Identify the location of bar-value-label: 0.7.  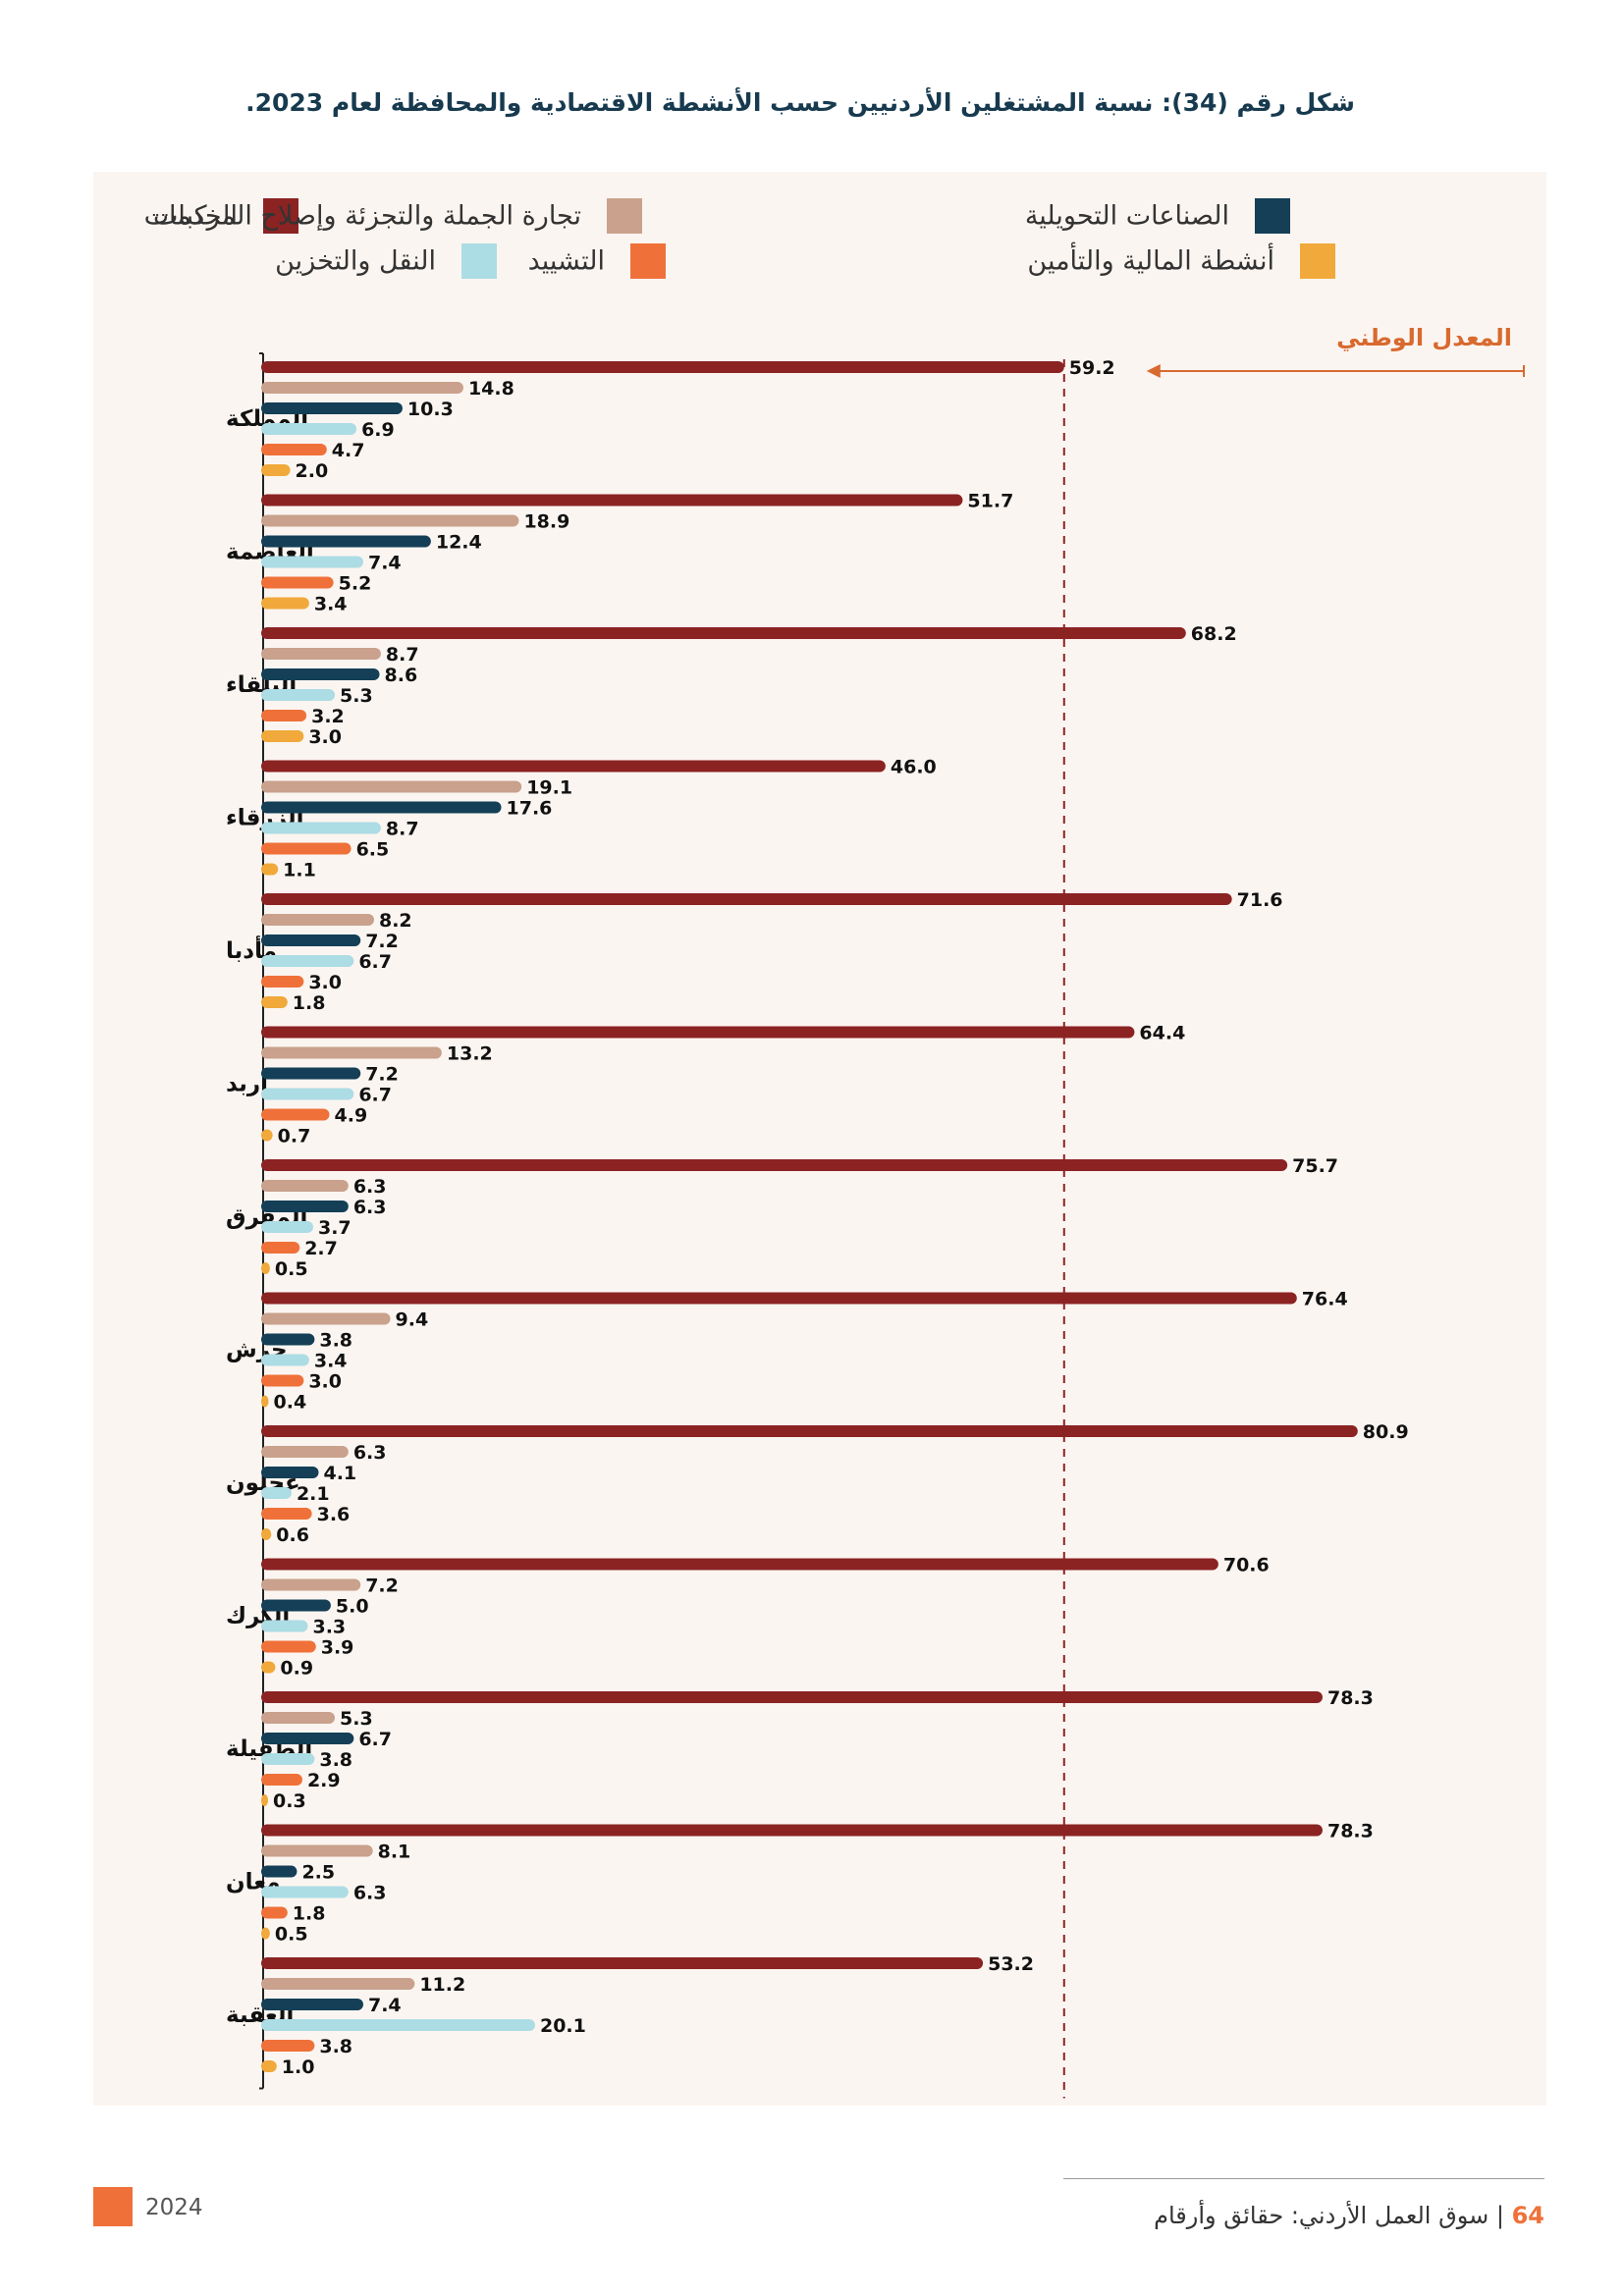
(294, 1137).